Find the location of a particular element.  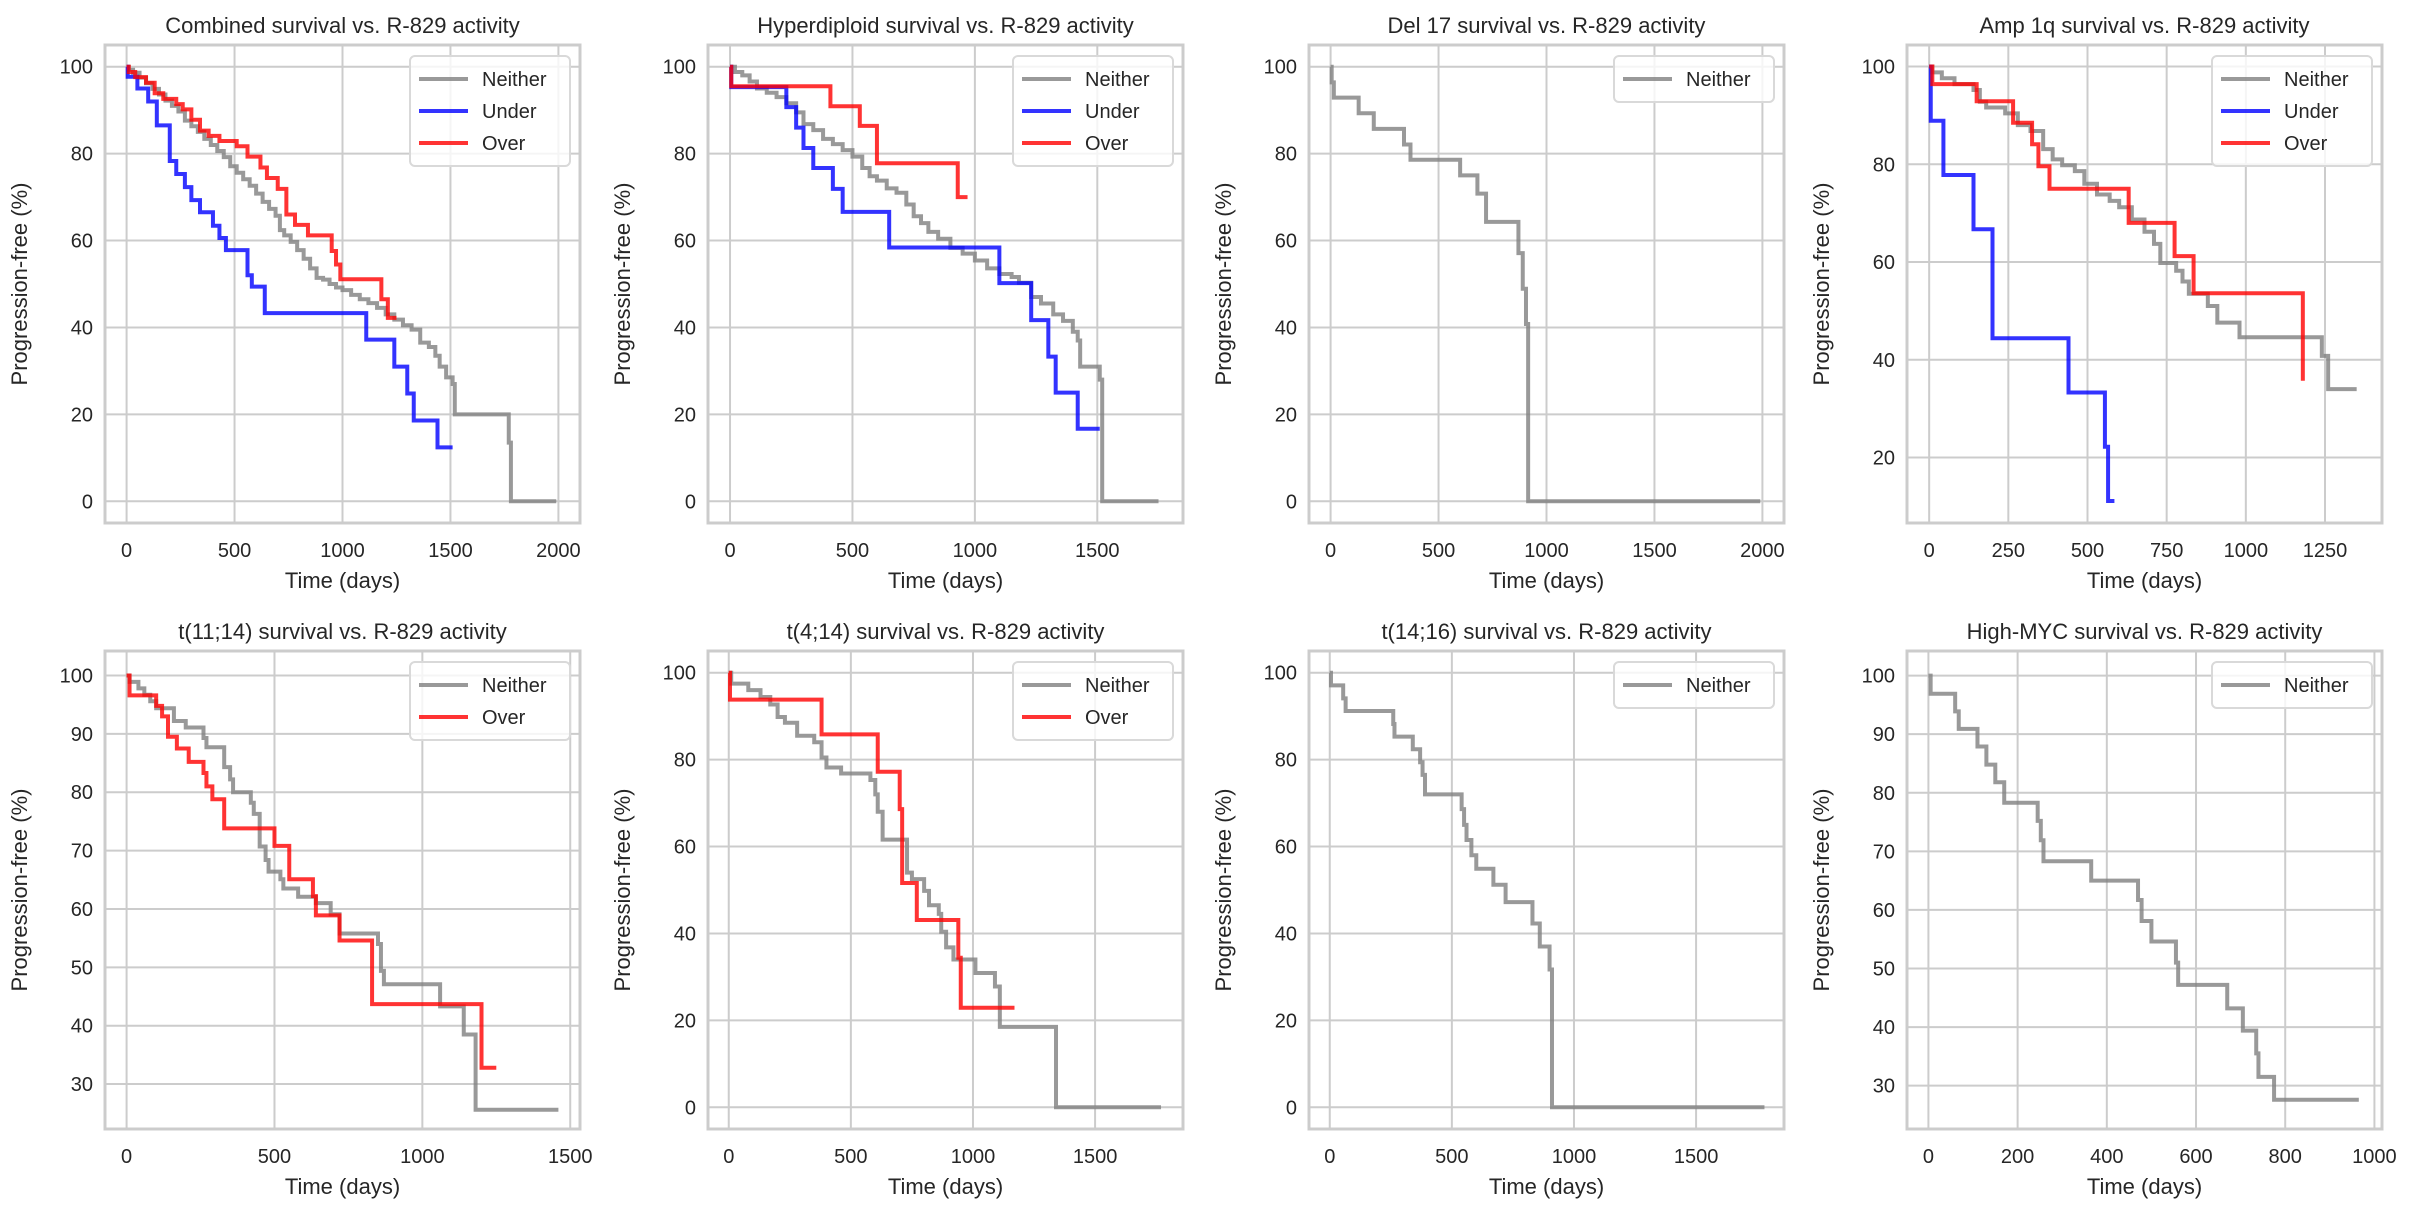

x-tick-label: 1250 is located at coordinates (2325, 551).